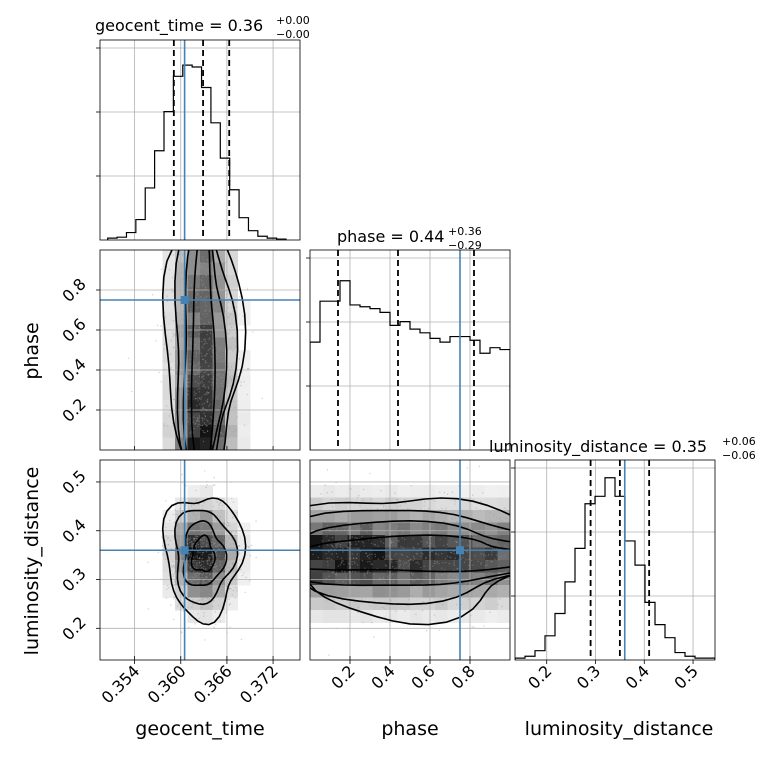  I want to click on ytick-label-luminosity_distance-3: 0.5, so click(73, 481).